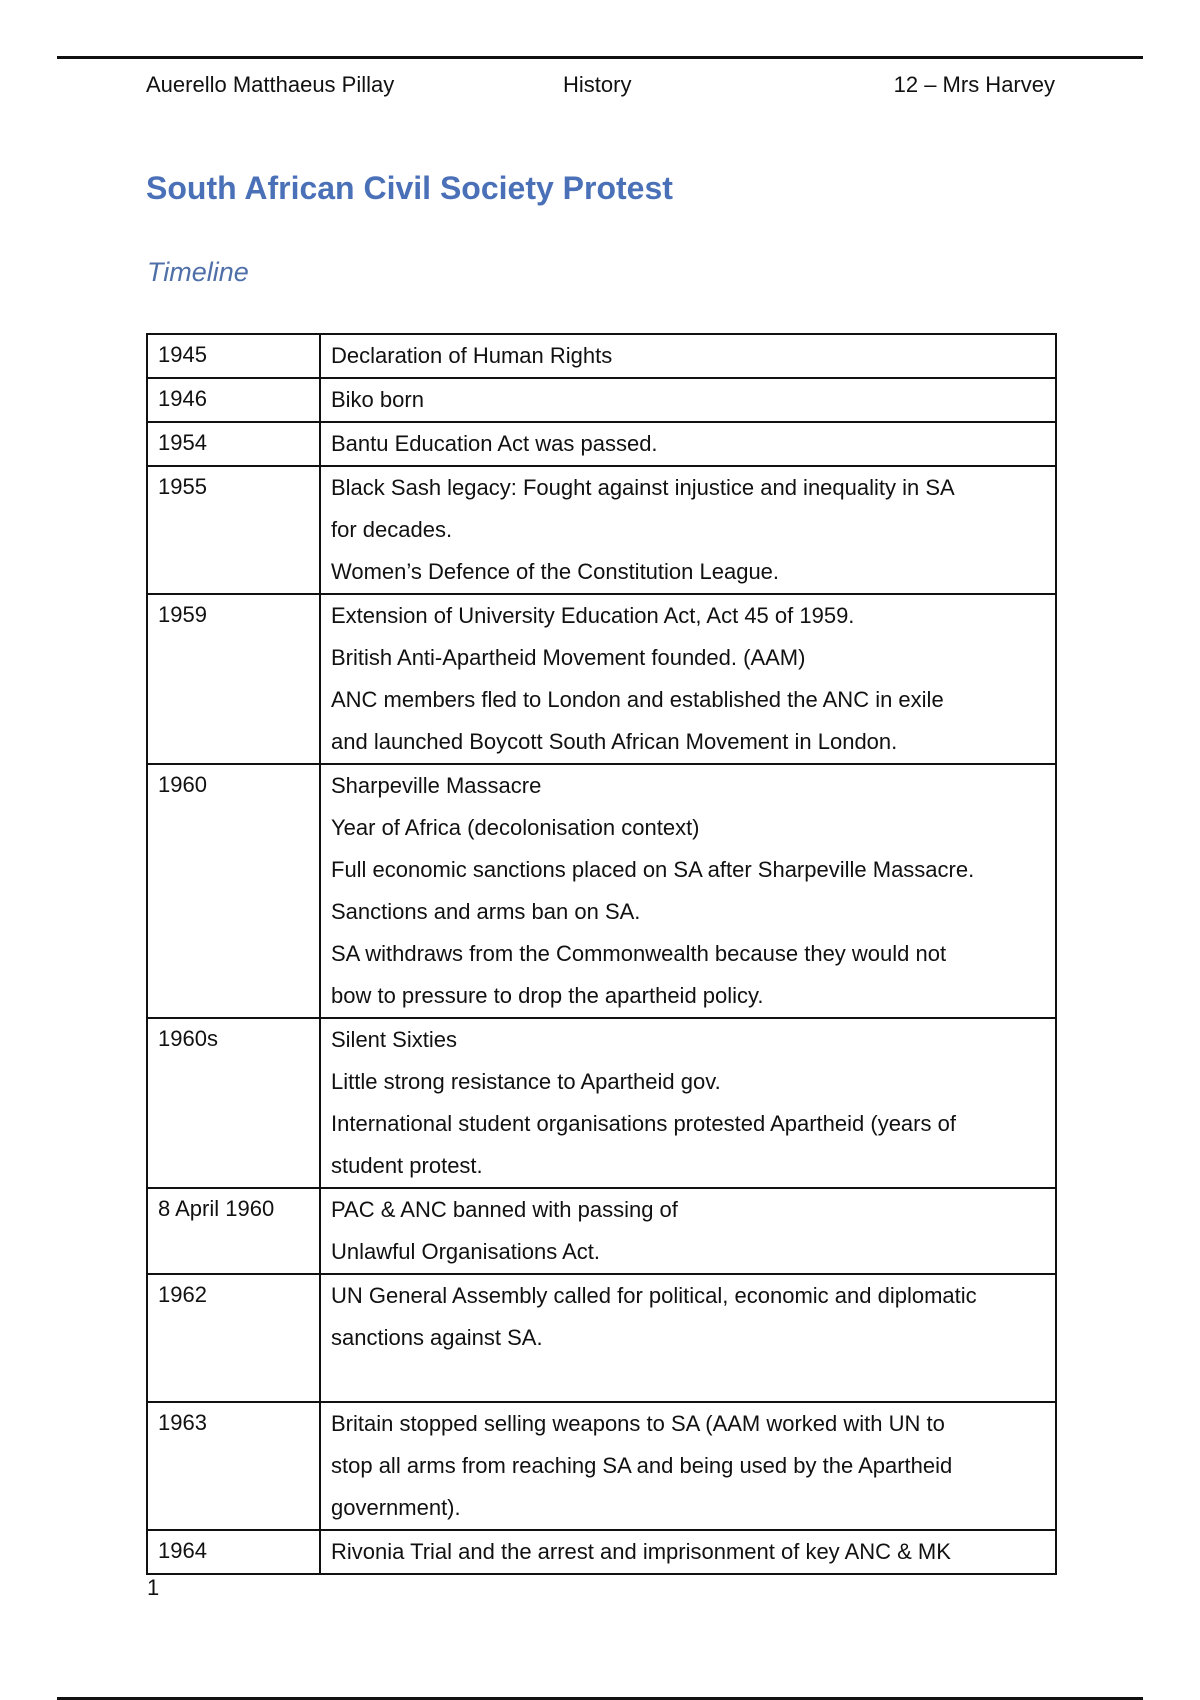 The width and height of the screenshot is (1200, 1700). I want to click on year-cell: 1945, so click(233, 356).